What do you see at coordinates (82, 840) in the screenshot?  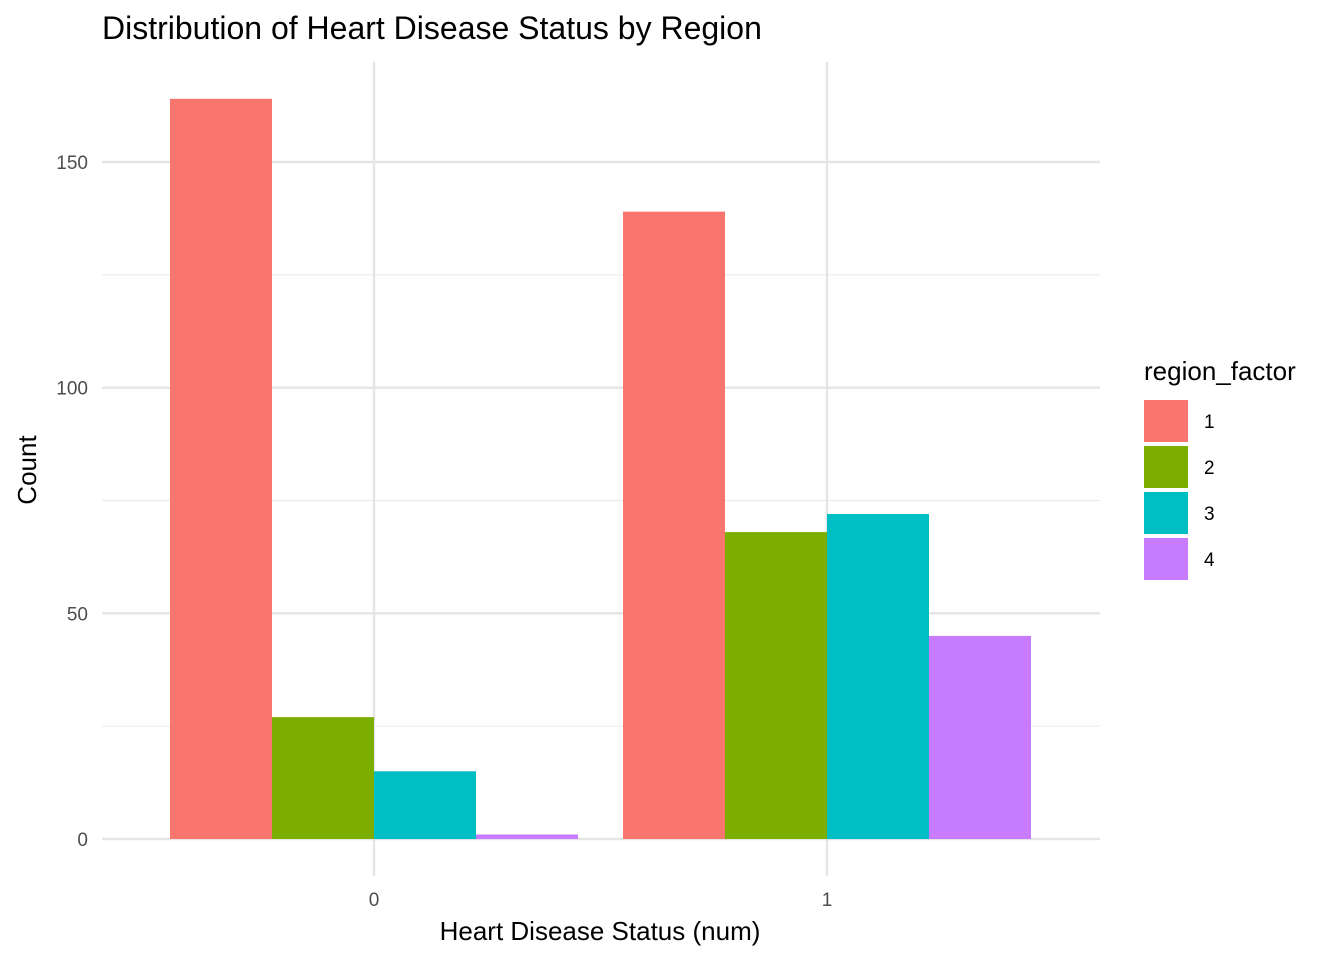 I see `y-tick-label: 0` at bounding box center [82, 840].